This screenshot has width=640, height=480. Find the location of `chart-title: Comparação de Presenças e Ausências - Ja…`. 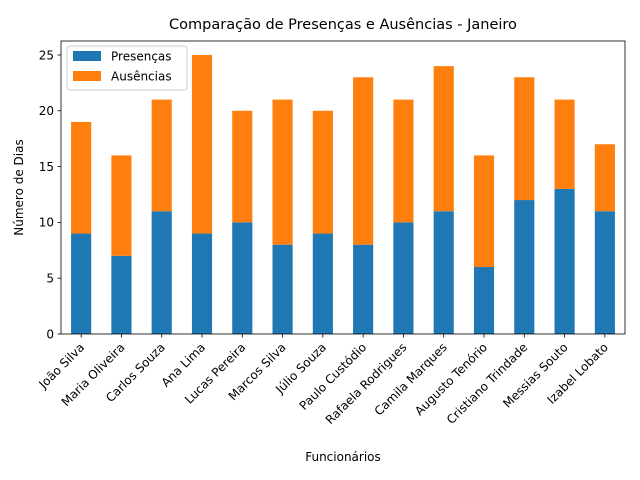

chart-title: Comparação de Presenças e Ausências - Ja… is located at coordinates (343, 25).